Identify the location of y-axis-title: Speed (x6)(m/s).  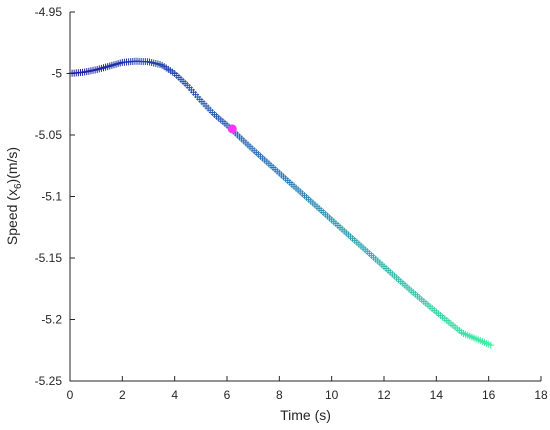
(14, 196).